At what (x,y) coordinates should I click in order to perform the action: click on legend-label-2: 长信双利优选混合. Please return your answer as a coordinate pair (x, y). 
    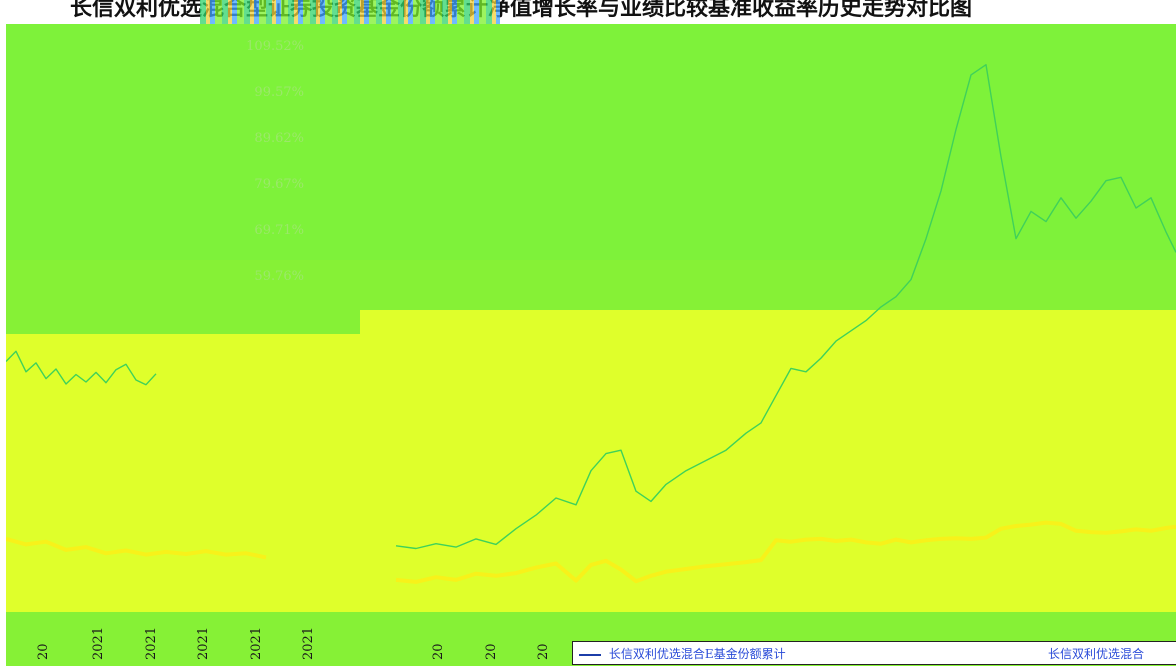
    Looking at the image, I should click on (1096, 654).